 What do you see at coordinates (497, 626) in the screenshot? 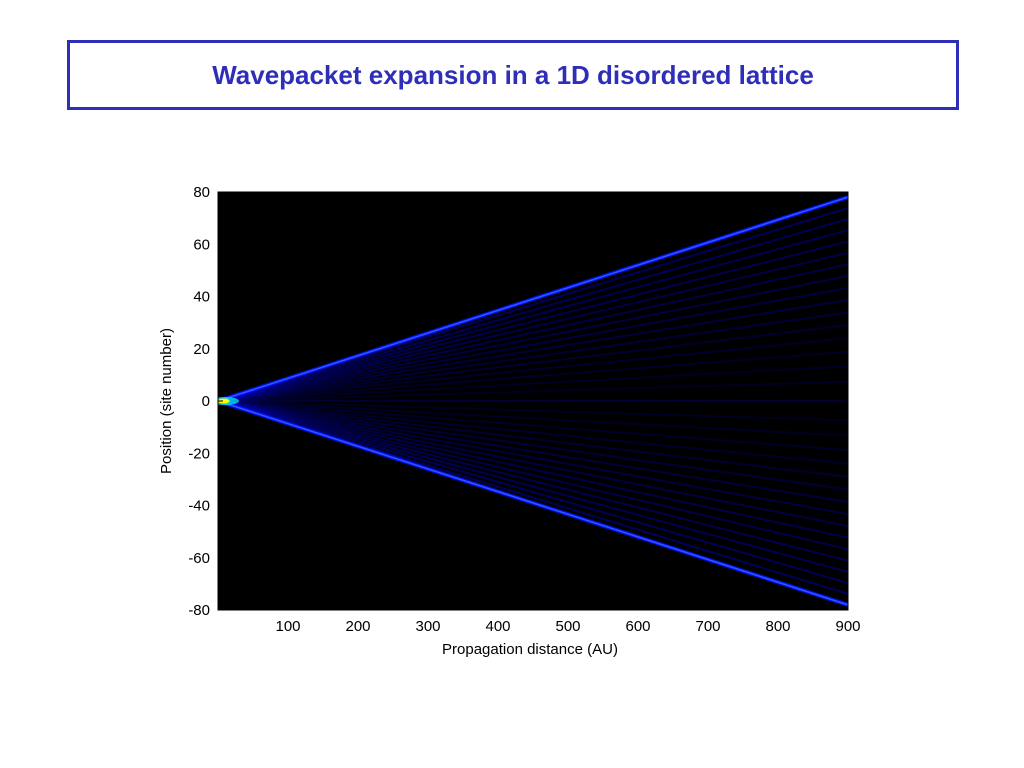
I see `x-tick-label: 400` at bounding box center [497, 626].